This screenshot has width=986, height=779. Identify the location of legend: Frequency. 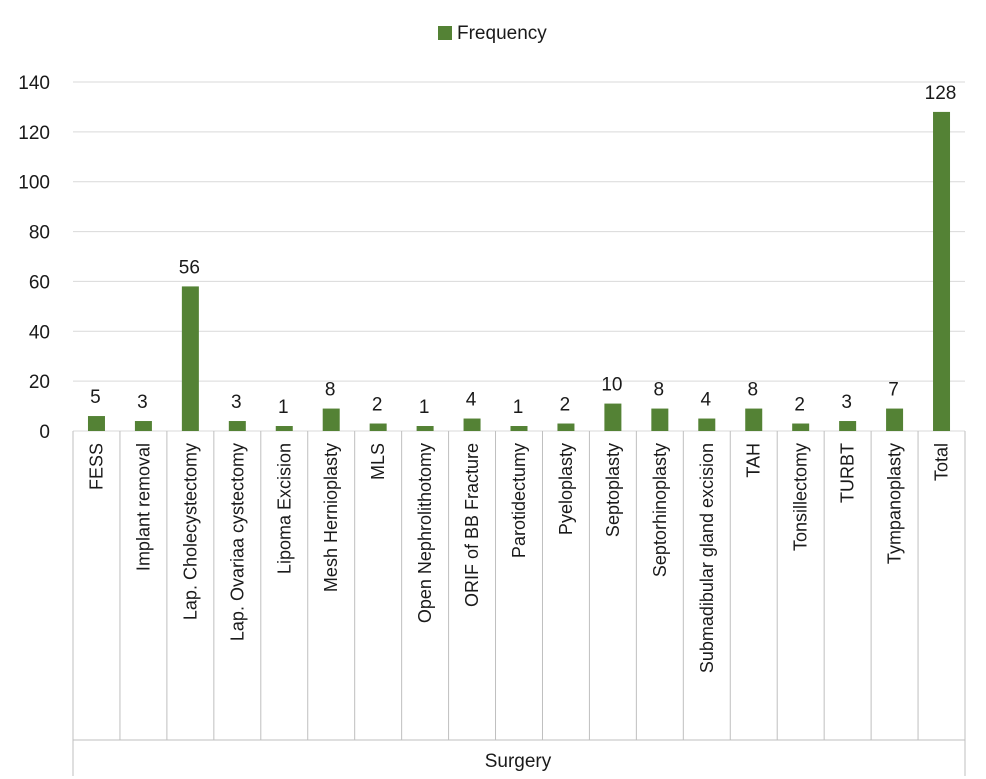
(492, 33).